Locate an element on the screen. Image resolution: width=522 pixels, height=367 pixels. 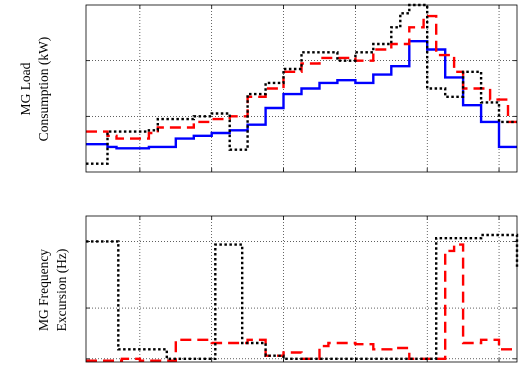
ylabel-freq-line1: MG Frequency is located at coordinates (43, 290).